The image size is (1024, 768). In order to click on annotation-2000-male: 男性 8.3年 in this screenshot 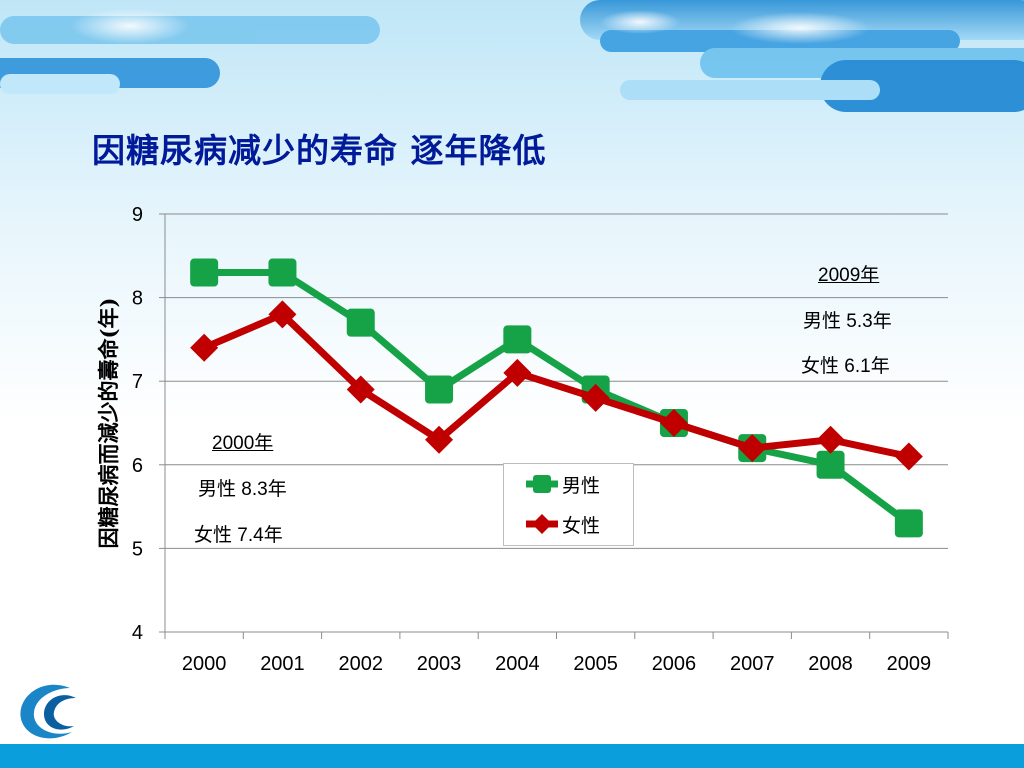, I will do `click(242, 489)`.